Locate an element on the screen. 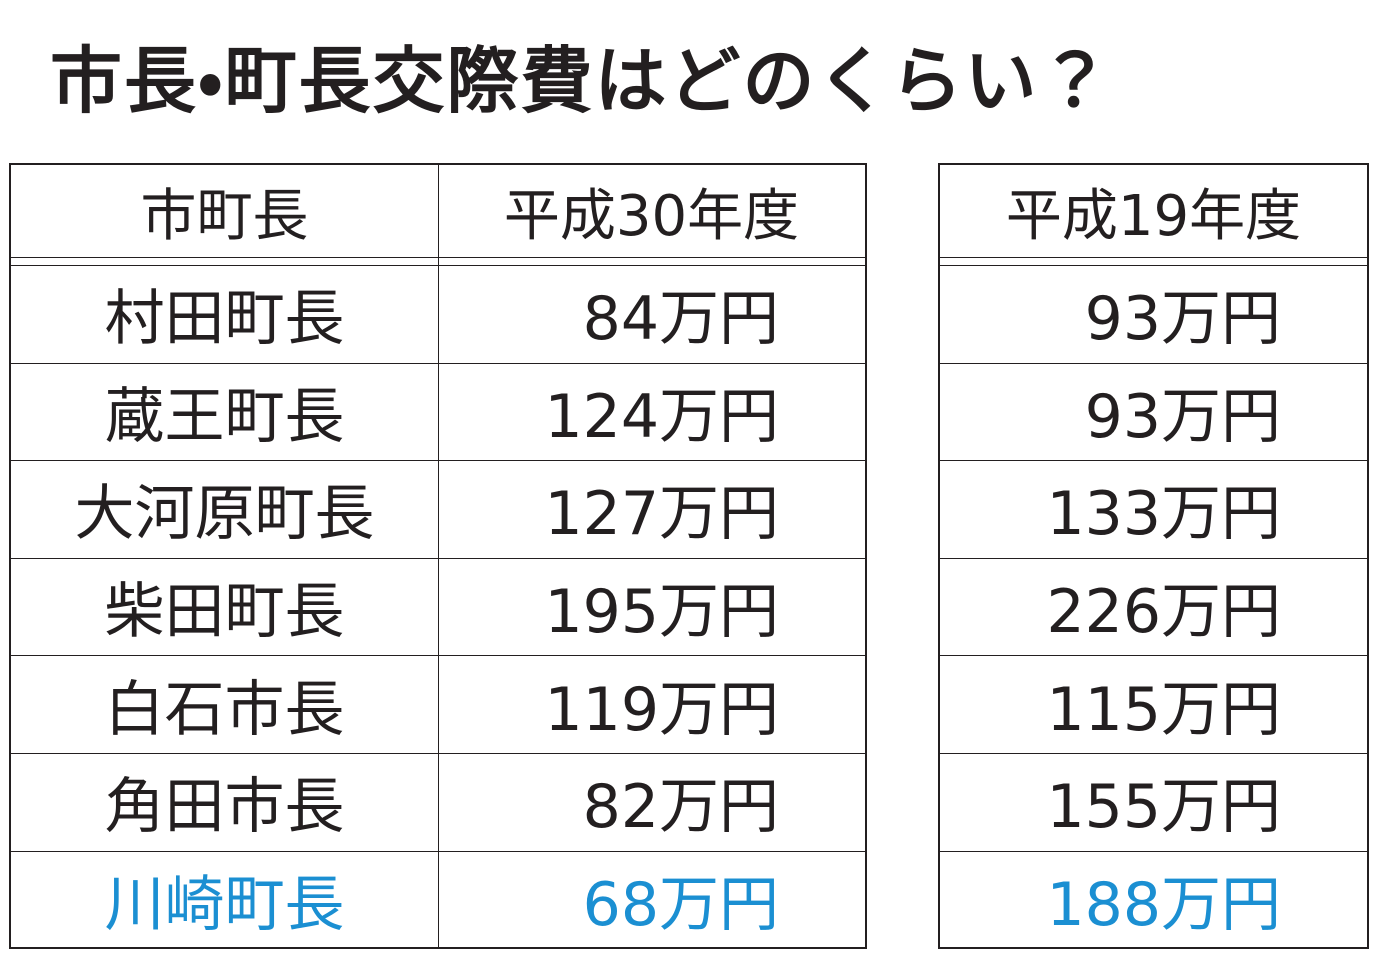 The image size is (1378, 957). header-cell: 平成30年度 is located at coordinates (651, 216).